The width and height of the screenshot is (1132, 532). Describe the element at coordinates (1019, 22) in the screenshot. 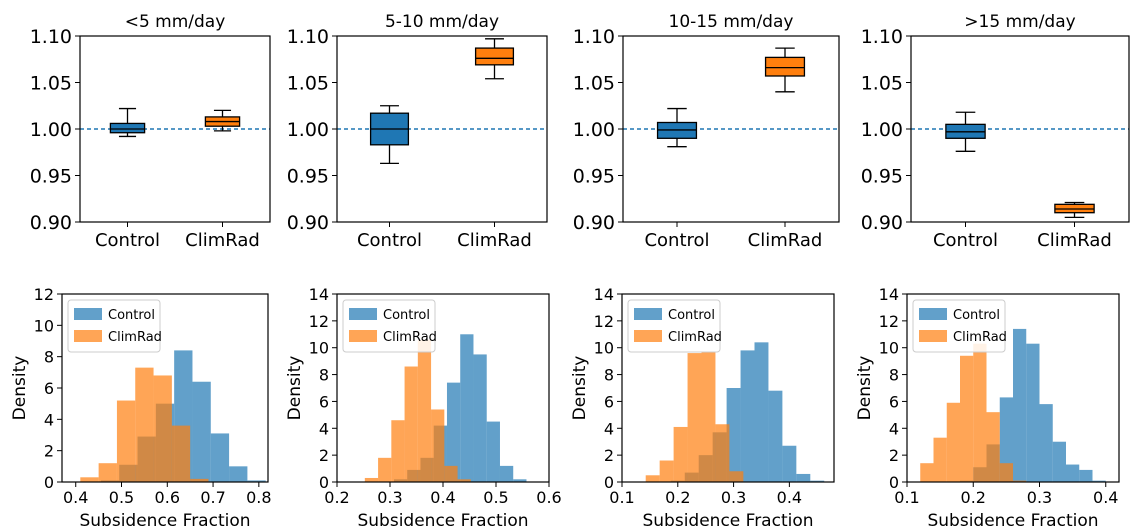

I see `panel-title: >15 mm/day` at that location.